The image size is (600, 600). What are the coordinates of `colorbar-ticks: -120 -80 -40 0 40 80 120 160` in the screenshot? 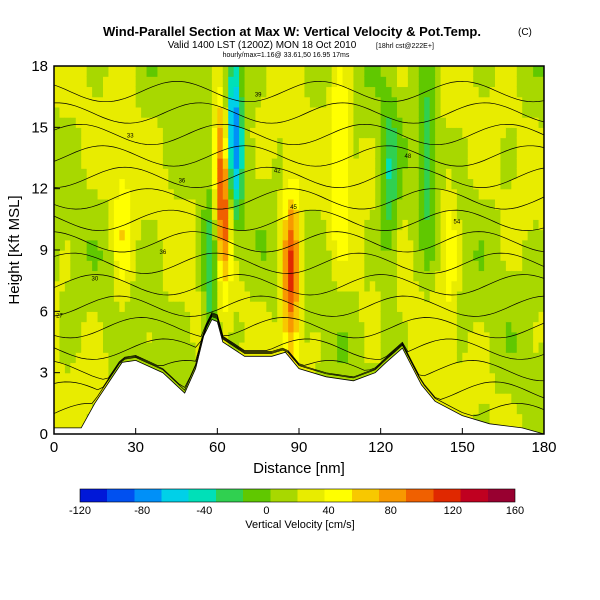 It's located at (296, 511).